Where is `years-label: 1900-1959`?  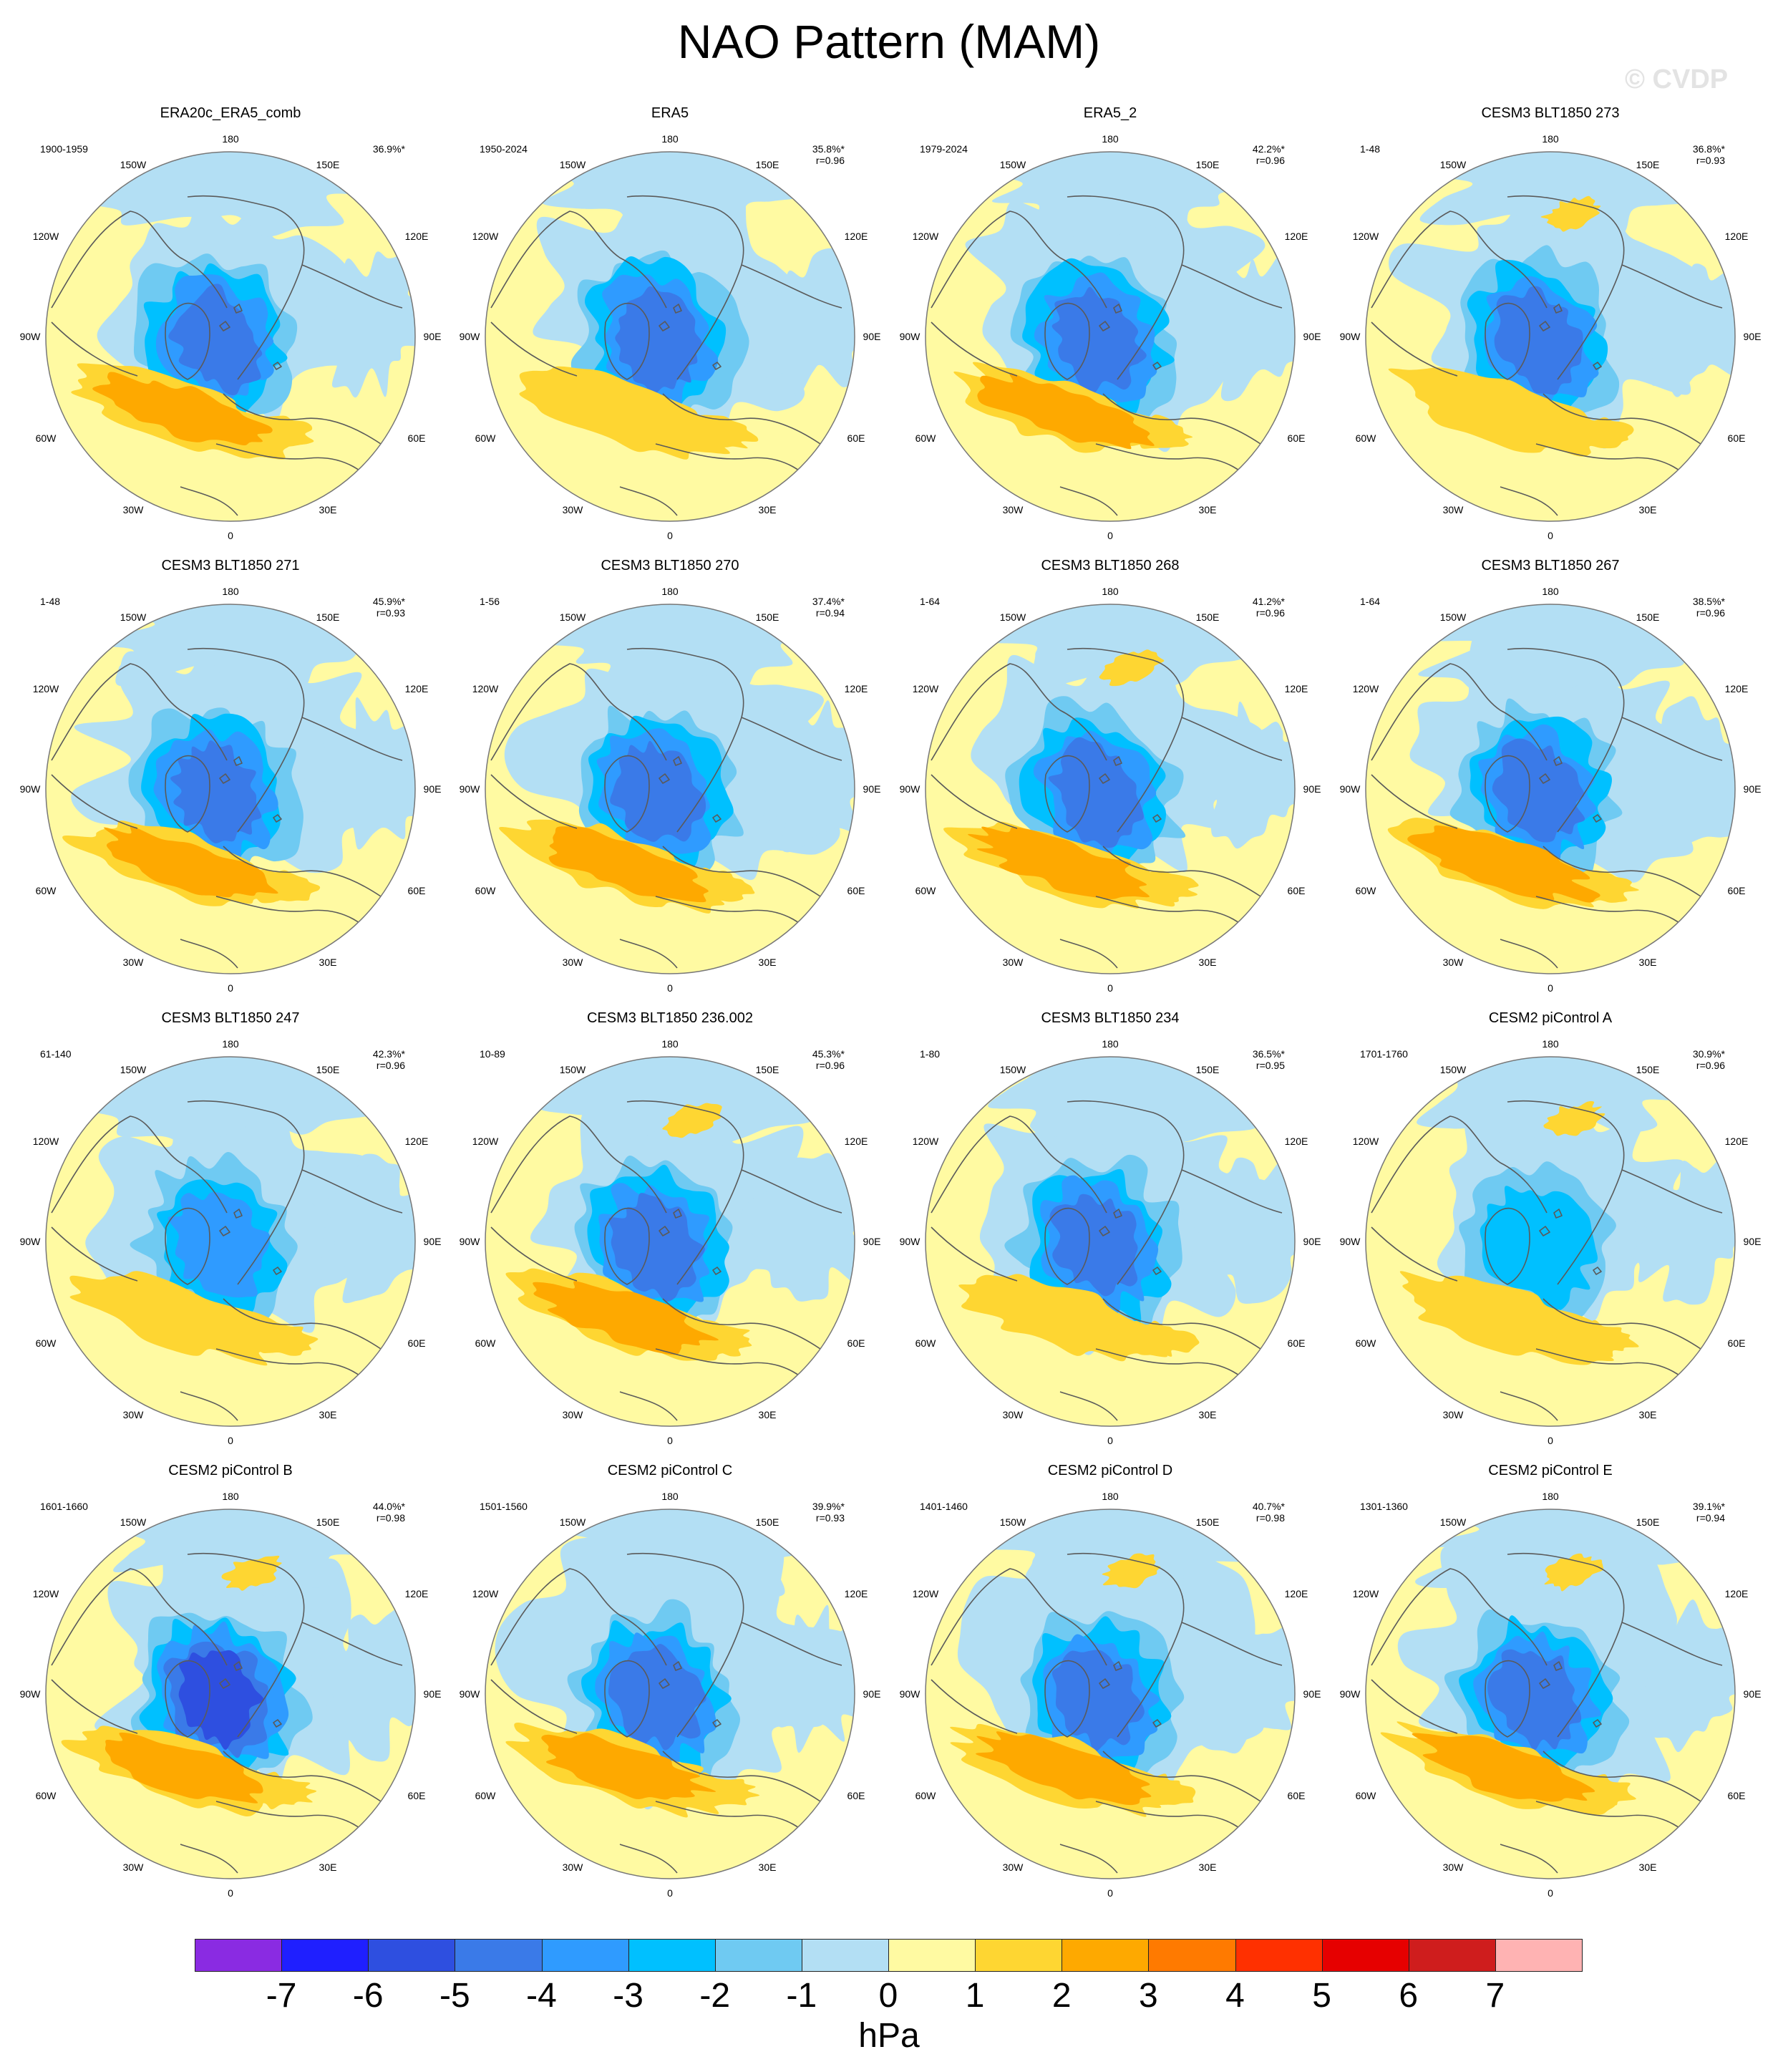 years-label: 1900-1959 is located at coordinates (64, 149).